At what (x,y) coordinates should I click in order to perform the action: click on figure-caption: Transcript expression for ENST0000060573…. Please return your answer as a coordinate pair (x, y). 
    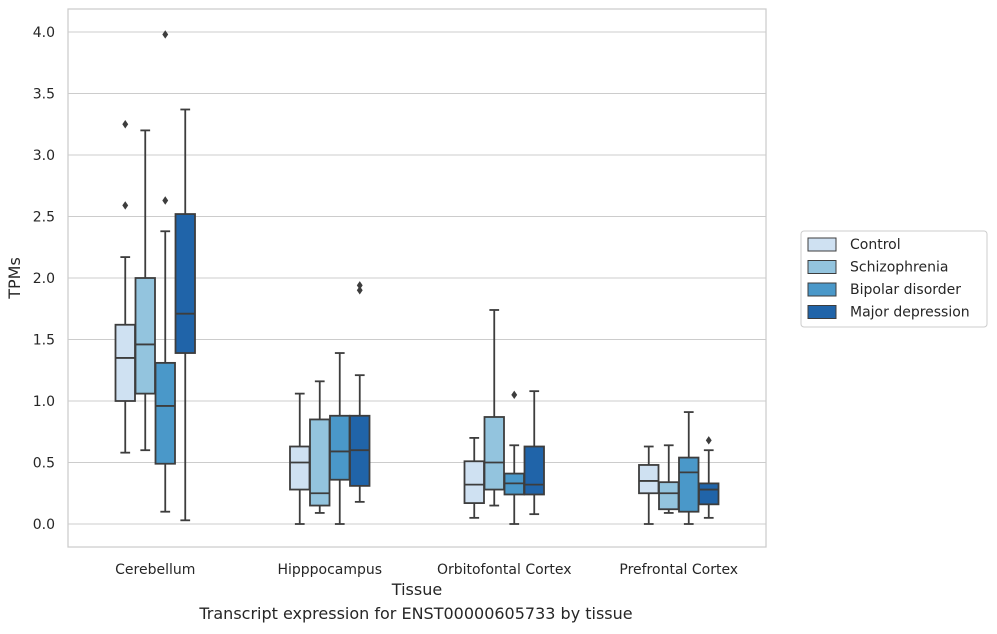
    Looking at the image, I should click on (416, 613).